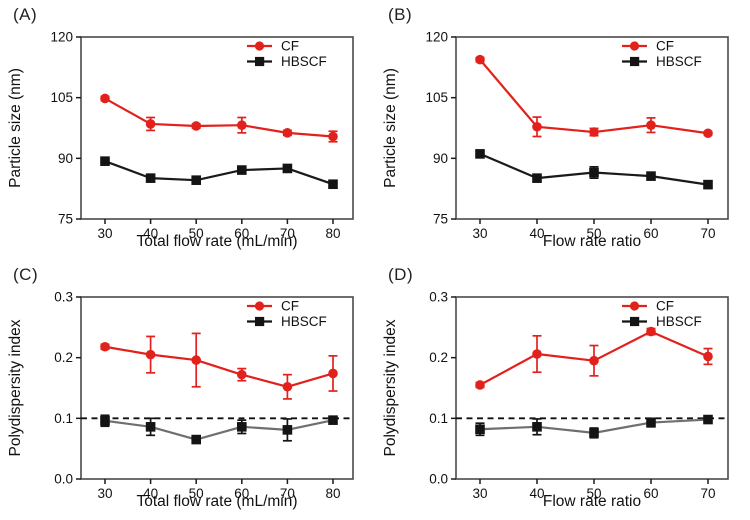 The image size is (750, 520). I want to click on legend-marker-cf, so click(259, 46).